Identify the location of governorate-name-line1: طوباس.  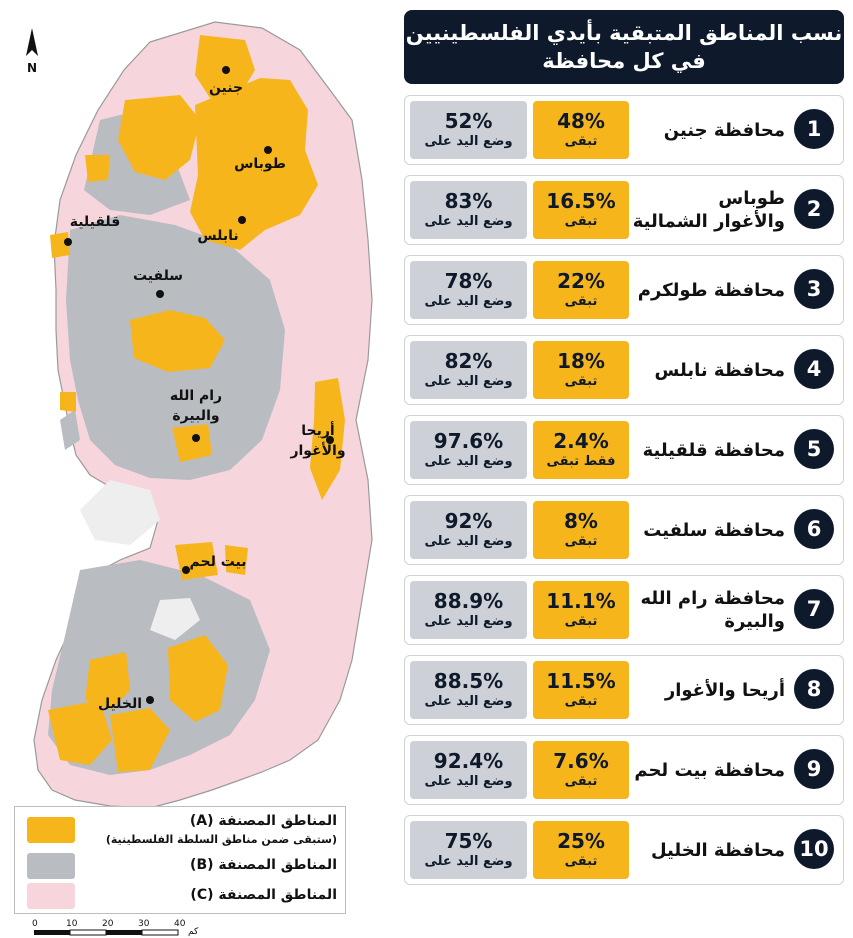
(751, 198).